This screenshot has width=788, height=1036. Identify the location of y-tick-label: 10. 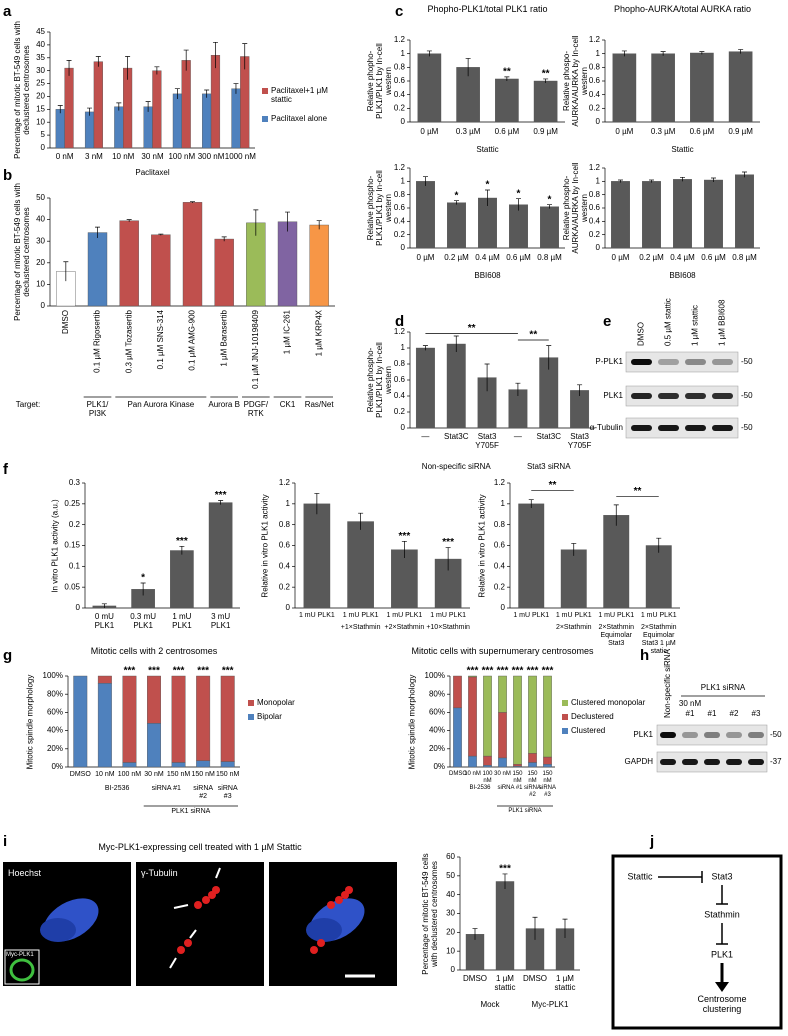
(450, 950).